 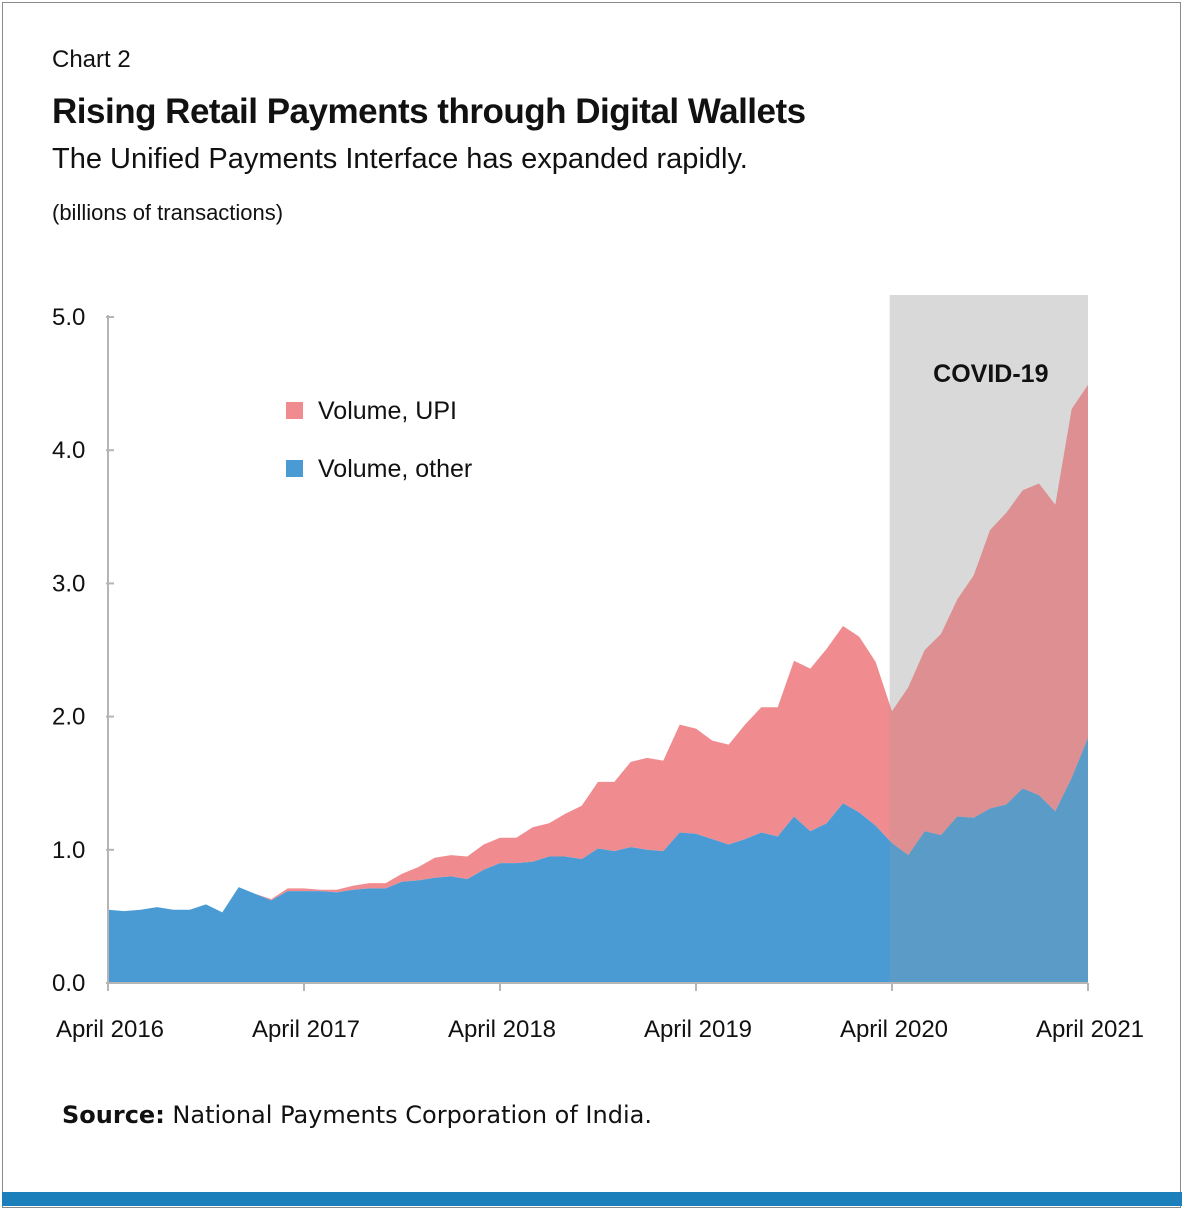 What do you see at coordinates (379, 440) in the screenshot?
I see `legend: Volume, UPI Volume, other` at bounding box center [379, 440].